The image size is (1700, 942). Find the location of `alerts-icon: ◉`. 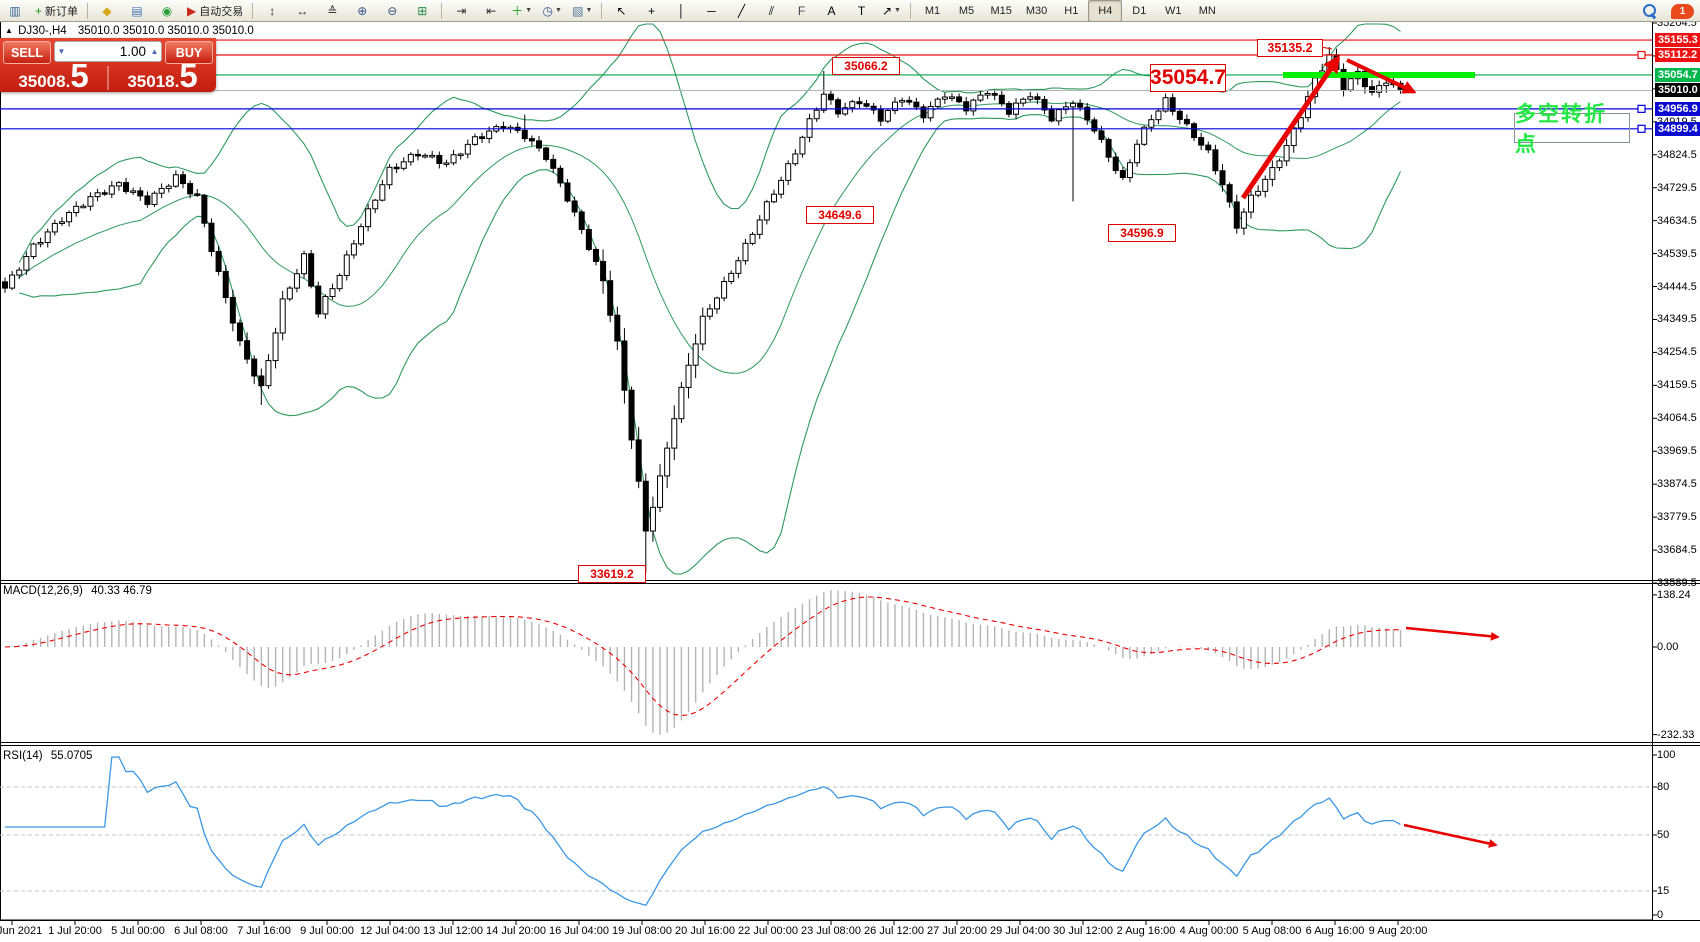

alerts-icon: ◉ is located at coordinates (167, 10).